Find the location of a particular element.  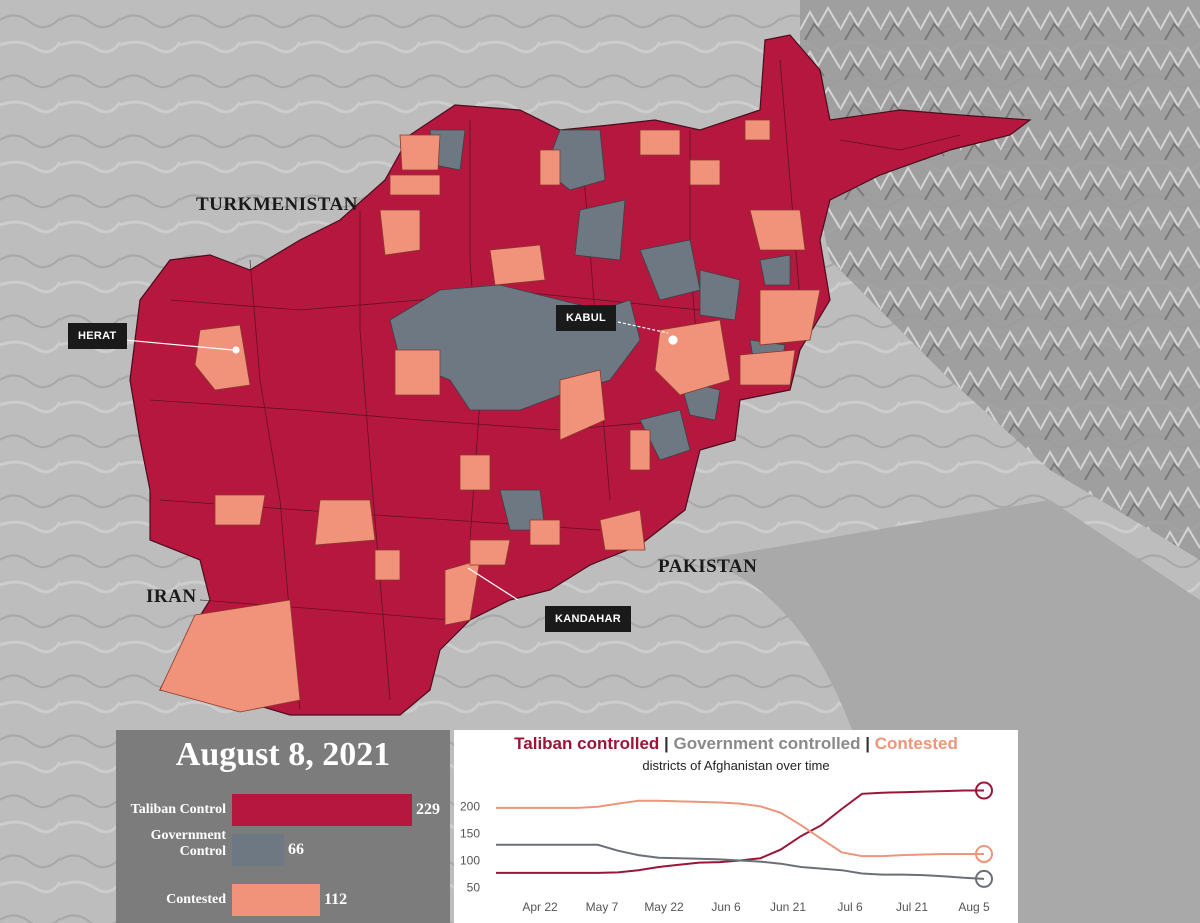

bar-value: 112 is located at coordinates (336, 899).